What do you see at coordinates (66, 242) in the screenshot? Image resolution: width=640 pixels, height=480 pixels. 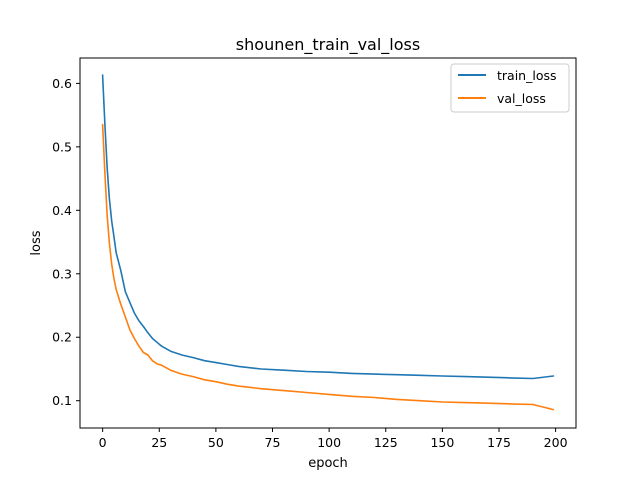 I see `y-axis: 0.1 0.2 0.3 0.4 0.5 0.6` at bounding box center [66, 242].